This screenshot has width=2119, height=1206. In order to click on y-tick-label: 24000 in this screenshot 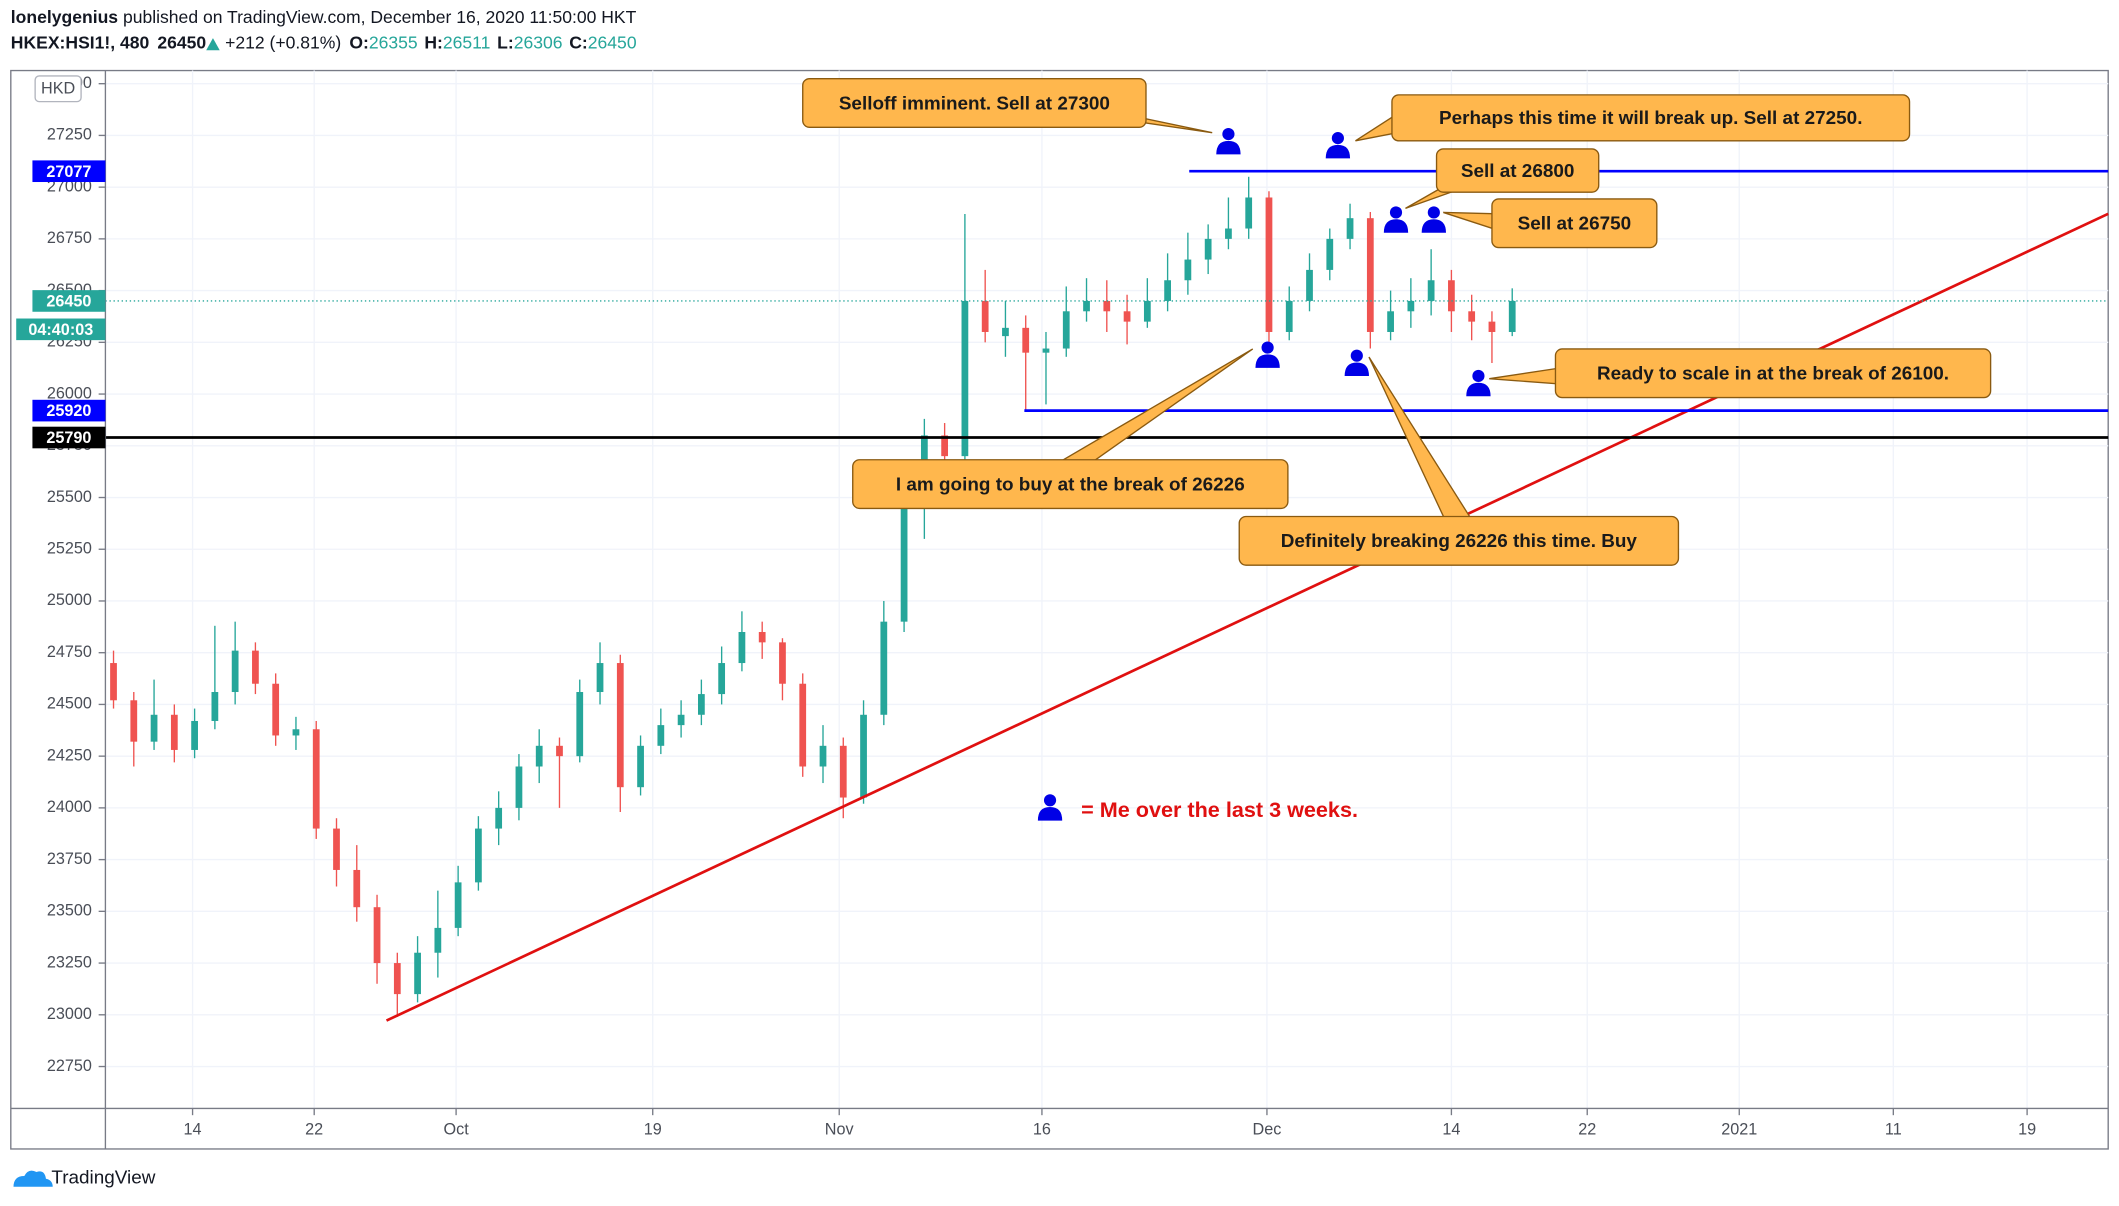, I will do `click(69, 807)`.